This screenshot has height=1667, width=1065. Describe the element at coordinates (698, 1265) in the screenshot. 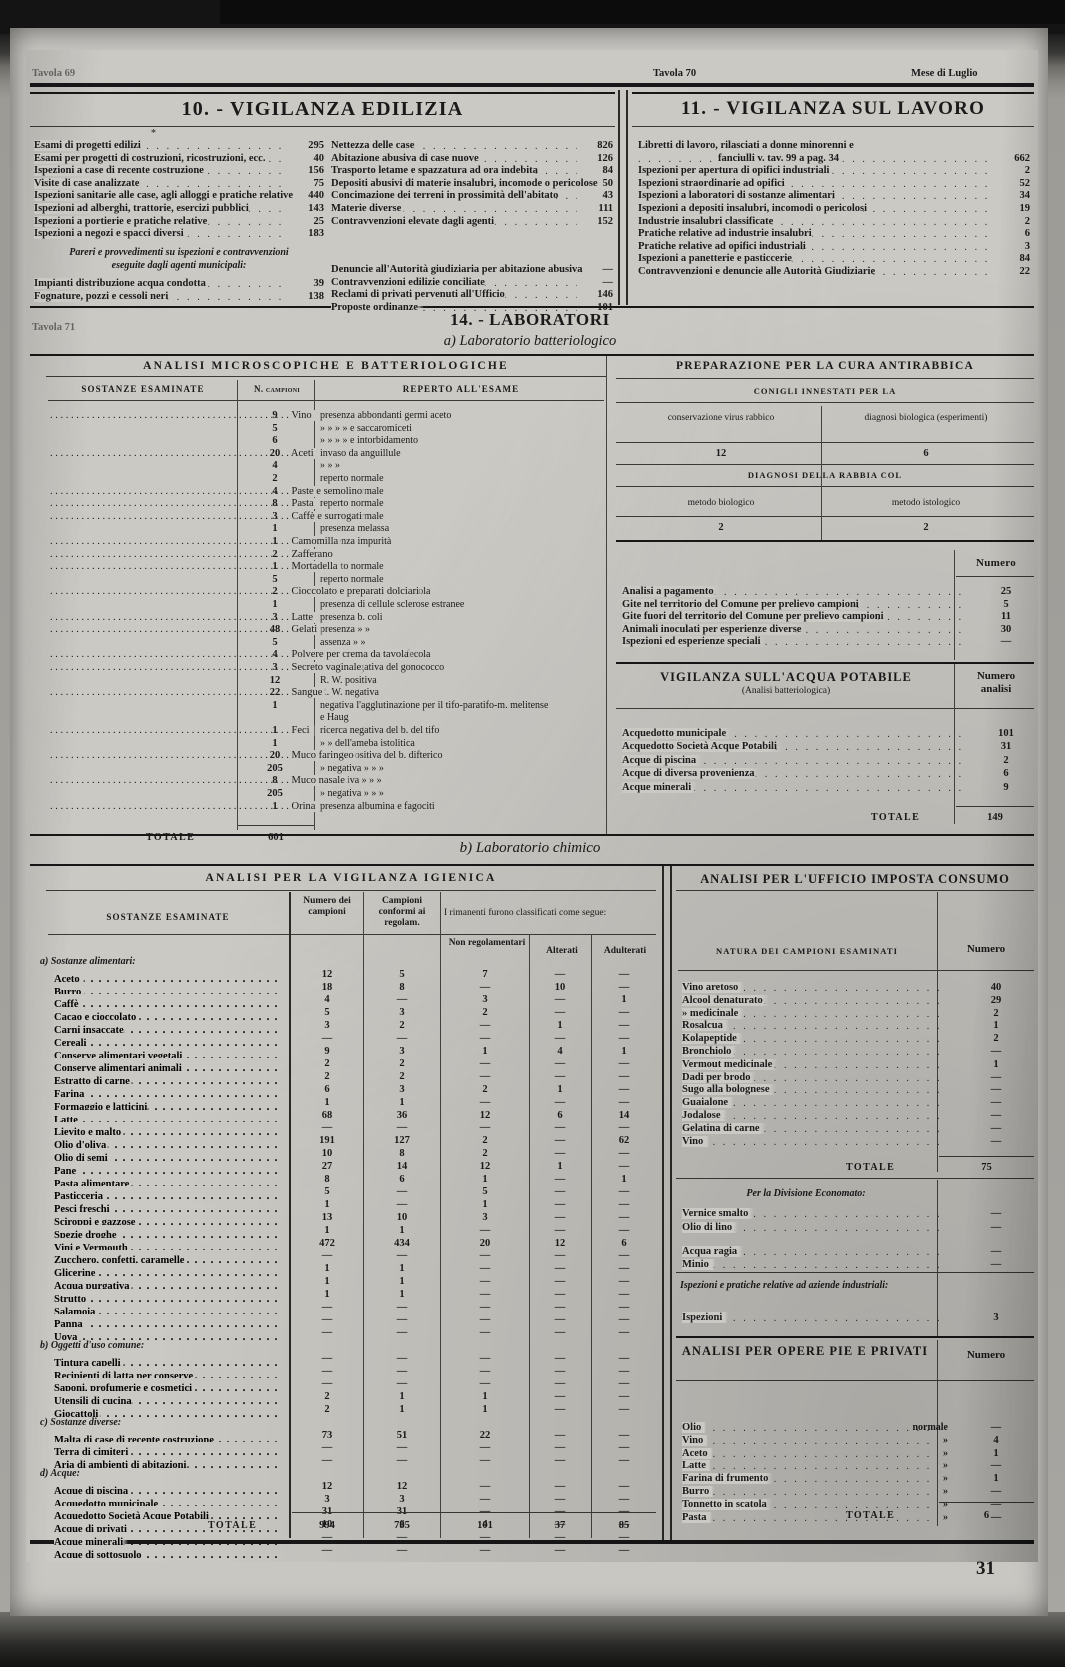

I see `list-item-label: Minio` at that location.